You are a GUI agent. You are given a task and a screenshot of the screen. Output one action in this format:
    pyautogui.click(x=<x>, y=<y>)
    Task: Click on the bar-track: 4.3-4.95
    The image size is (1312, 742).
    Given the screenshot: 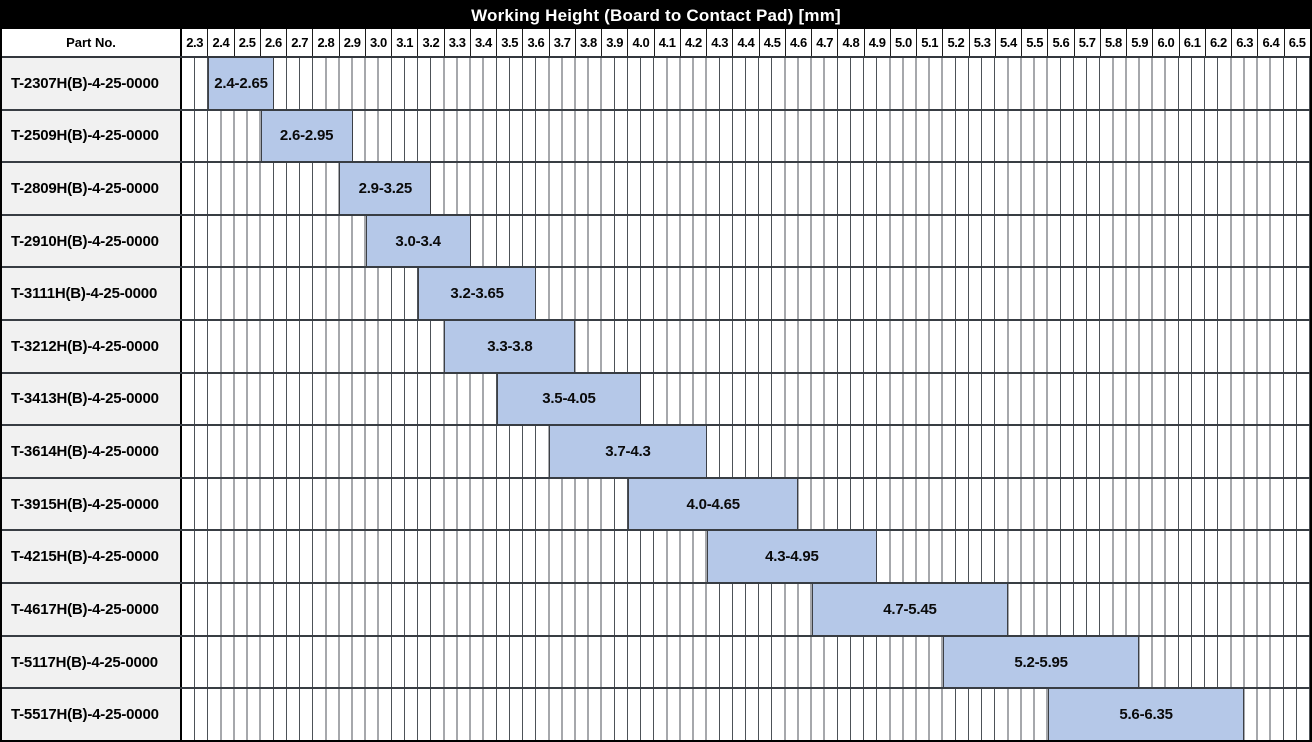 What is the action you would take?
    pyautogui.click(x=746, y=557)
    